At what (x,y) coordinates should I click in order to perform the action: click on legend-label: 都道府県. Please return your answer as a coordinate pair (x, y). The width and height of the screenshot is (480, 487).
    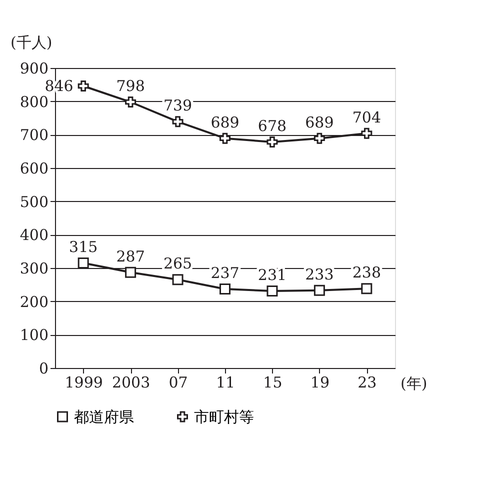
    Looking at the image, I should click on (104, 417).